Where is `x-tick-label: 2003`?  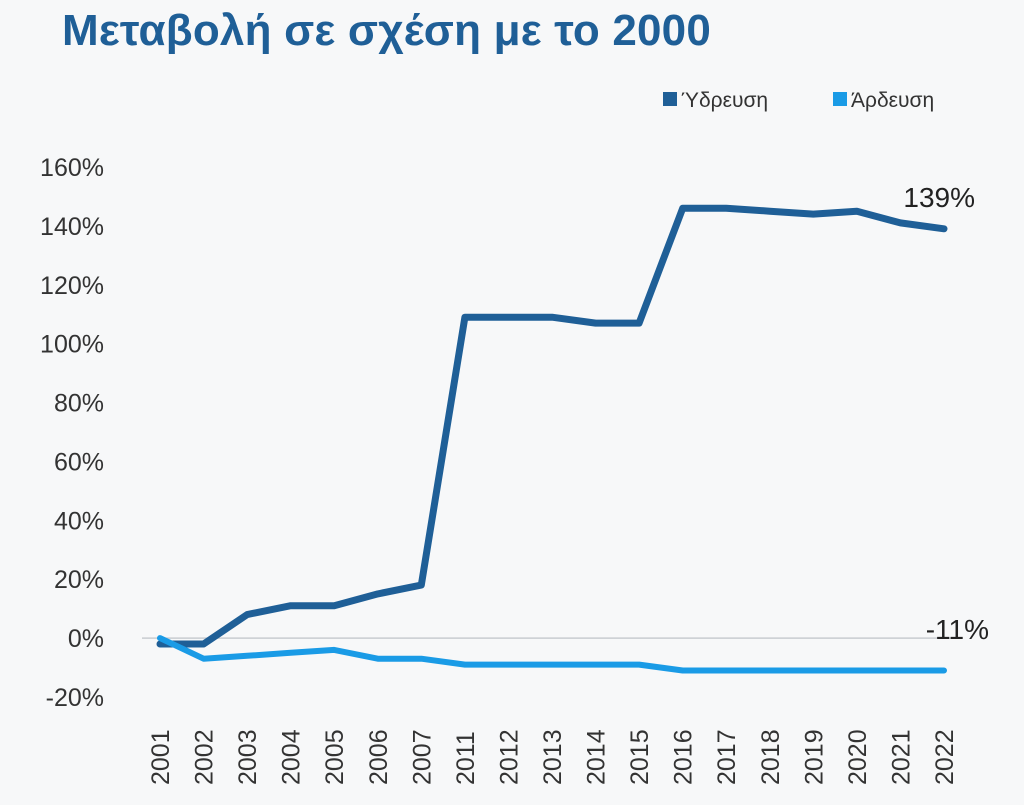 x-tick-label: 2003 is located at coordinates (248, 757).